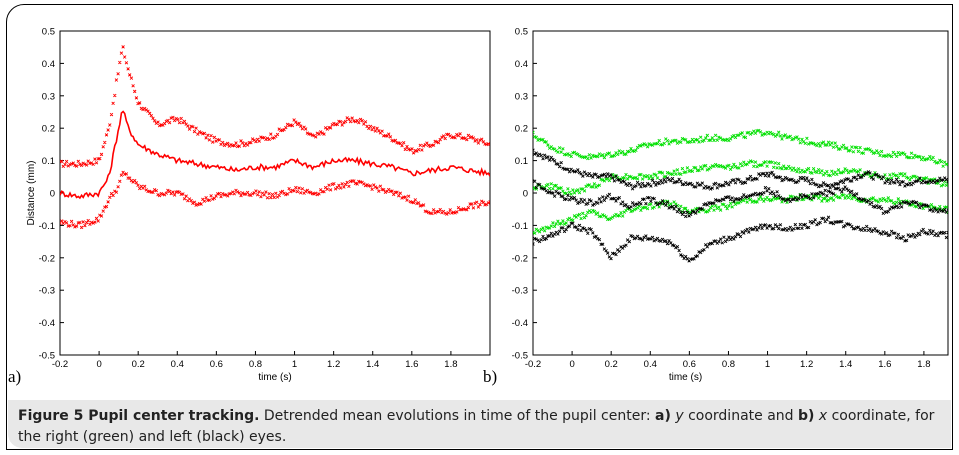 Image resolution: width=959 pixels, height=455 pixels. I want to click on series-layer, so click(740, 195).